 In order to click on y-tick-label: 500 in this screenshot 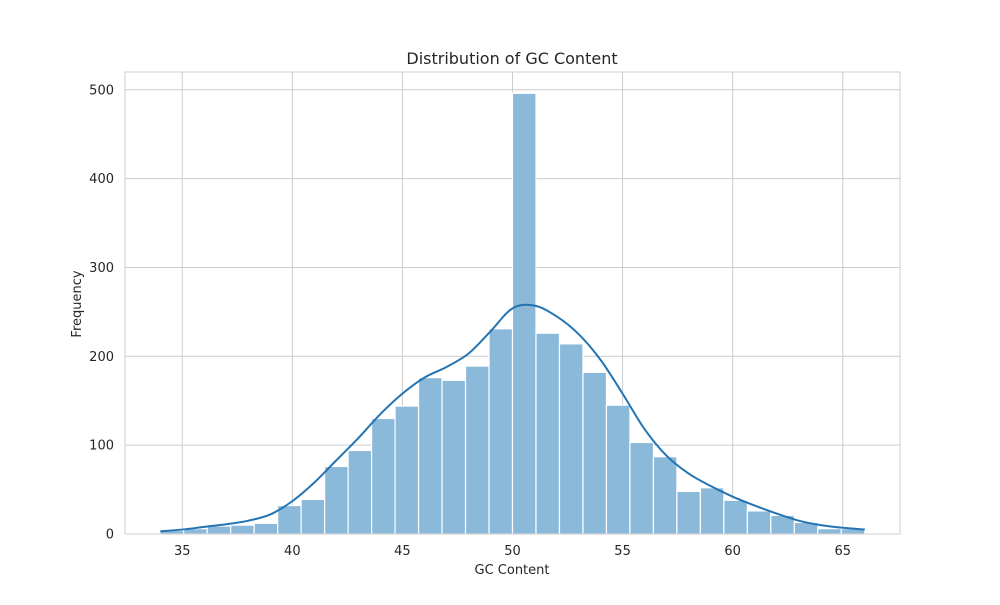, I will do `click(101, 90)`.